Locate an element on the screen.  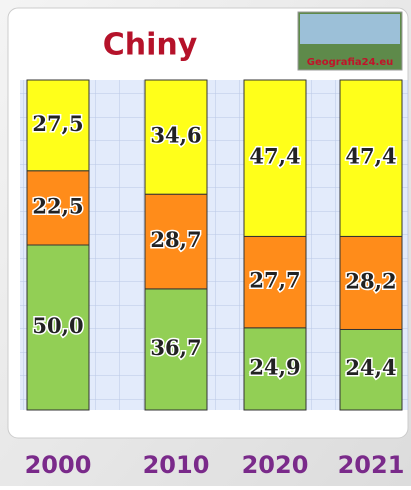
data-label: 22,5 is located at coordinates (57, 205).